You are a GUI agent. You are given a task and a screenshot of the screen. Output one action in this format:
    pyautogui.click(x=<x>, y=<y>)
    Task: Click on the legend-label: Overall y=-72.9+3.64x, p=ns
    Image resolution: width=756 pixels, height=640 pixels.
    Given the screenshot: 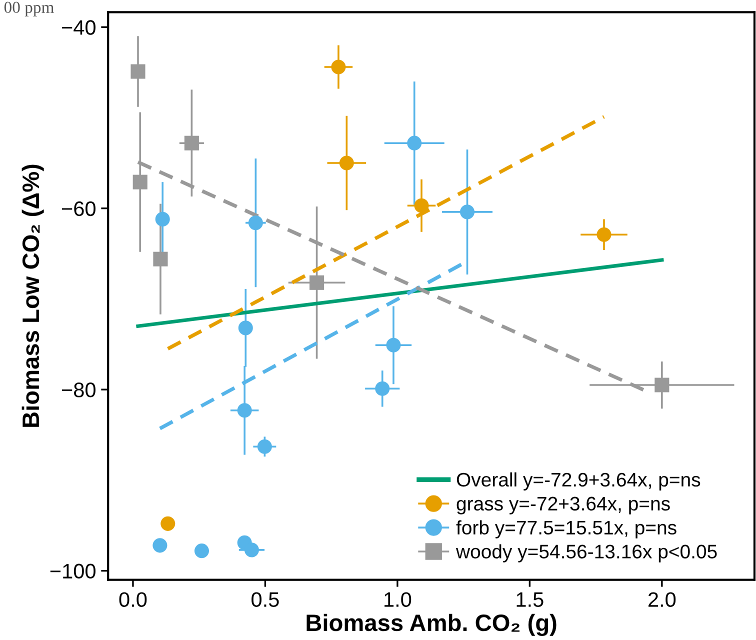 What is the action you would take?
    pyautogui.click(x=578, y=481)
    